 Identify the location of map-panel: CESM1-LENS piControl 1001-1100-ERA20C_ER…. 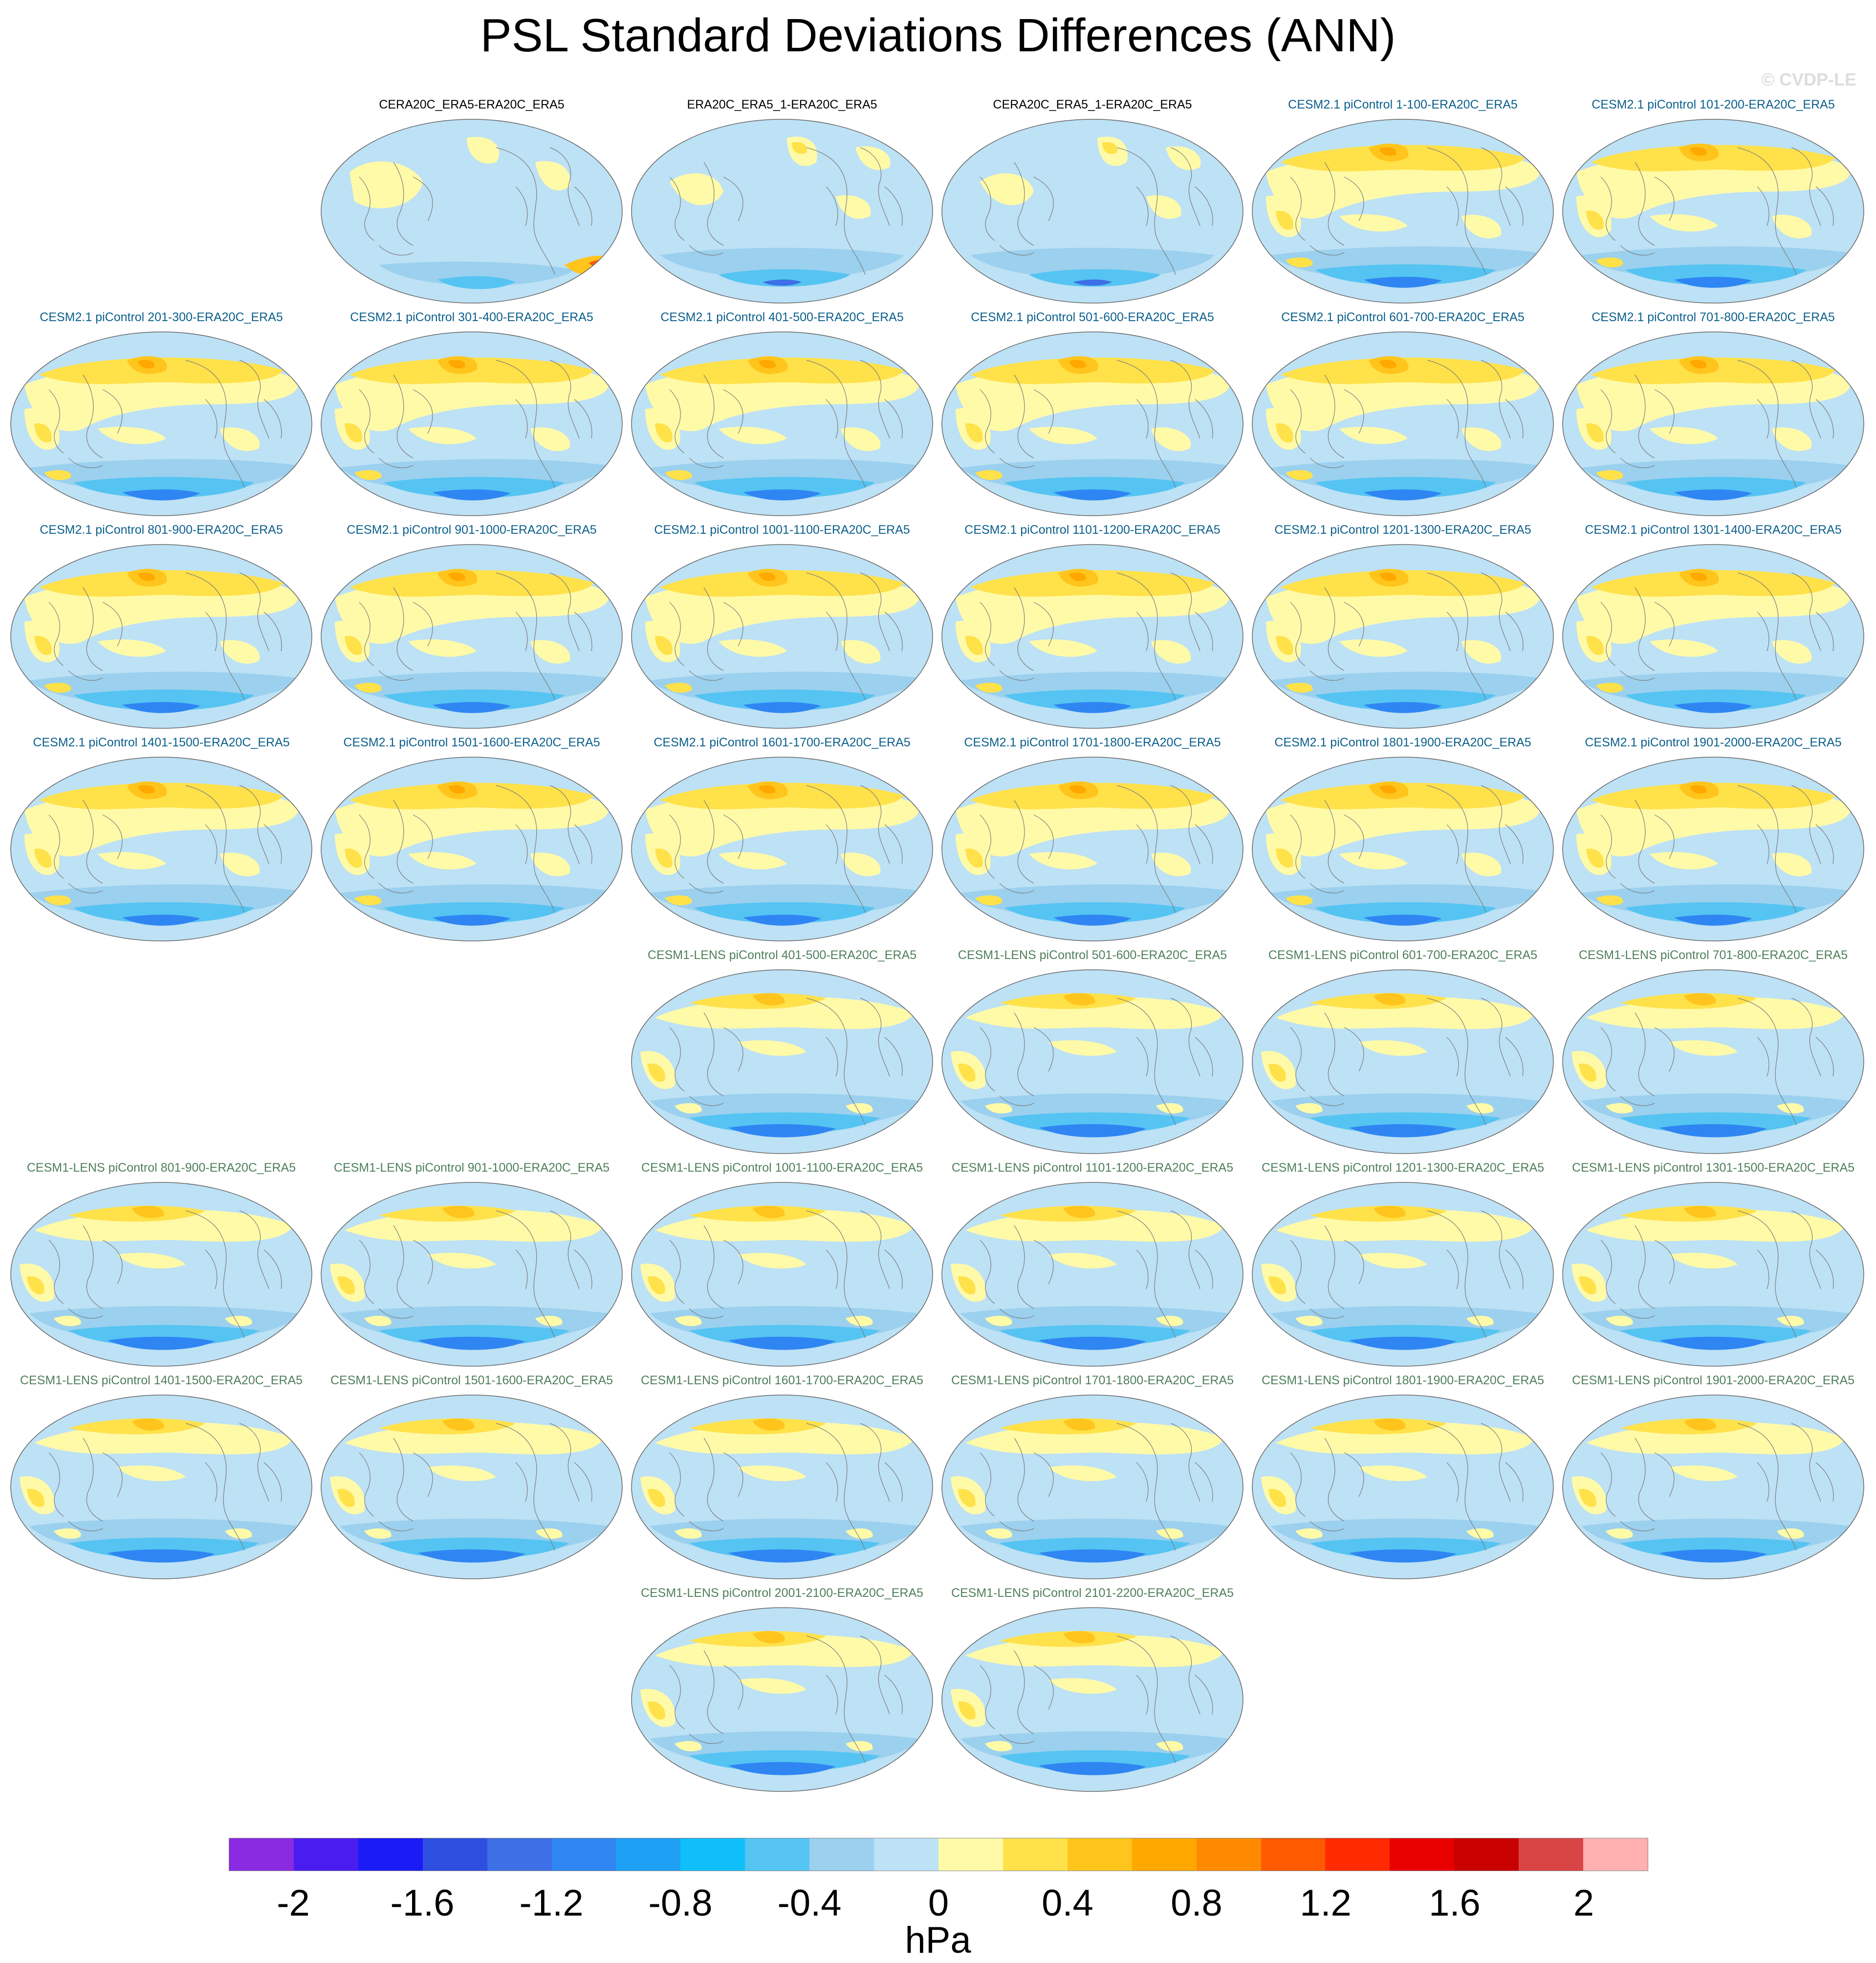
(782, 1266).